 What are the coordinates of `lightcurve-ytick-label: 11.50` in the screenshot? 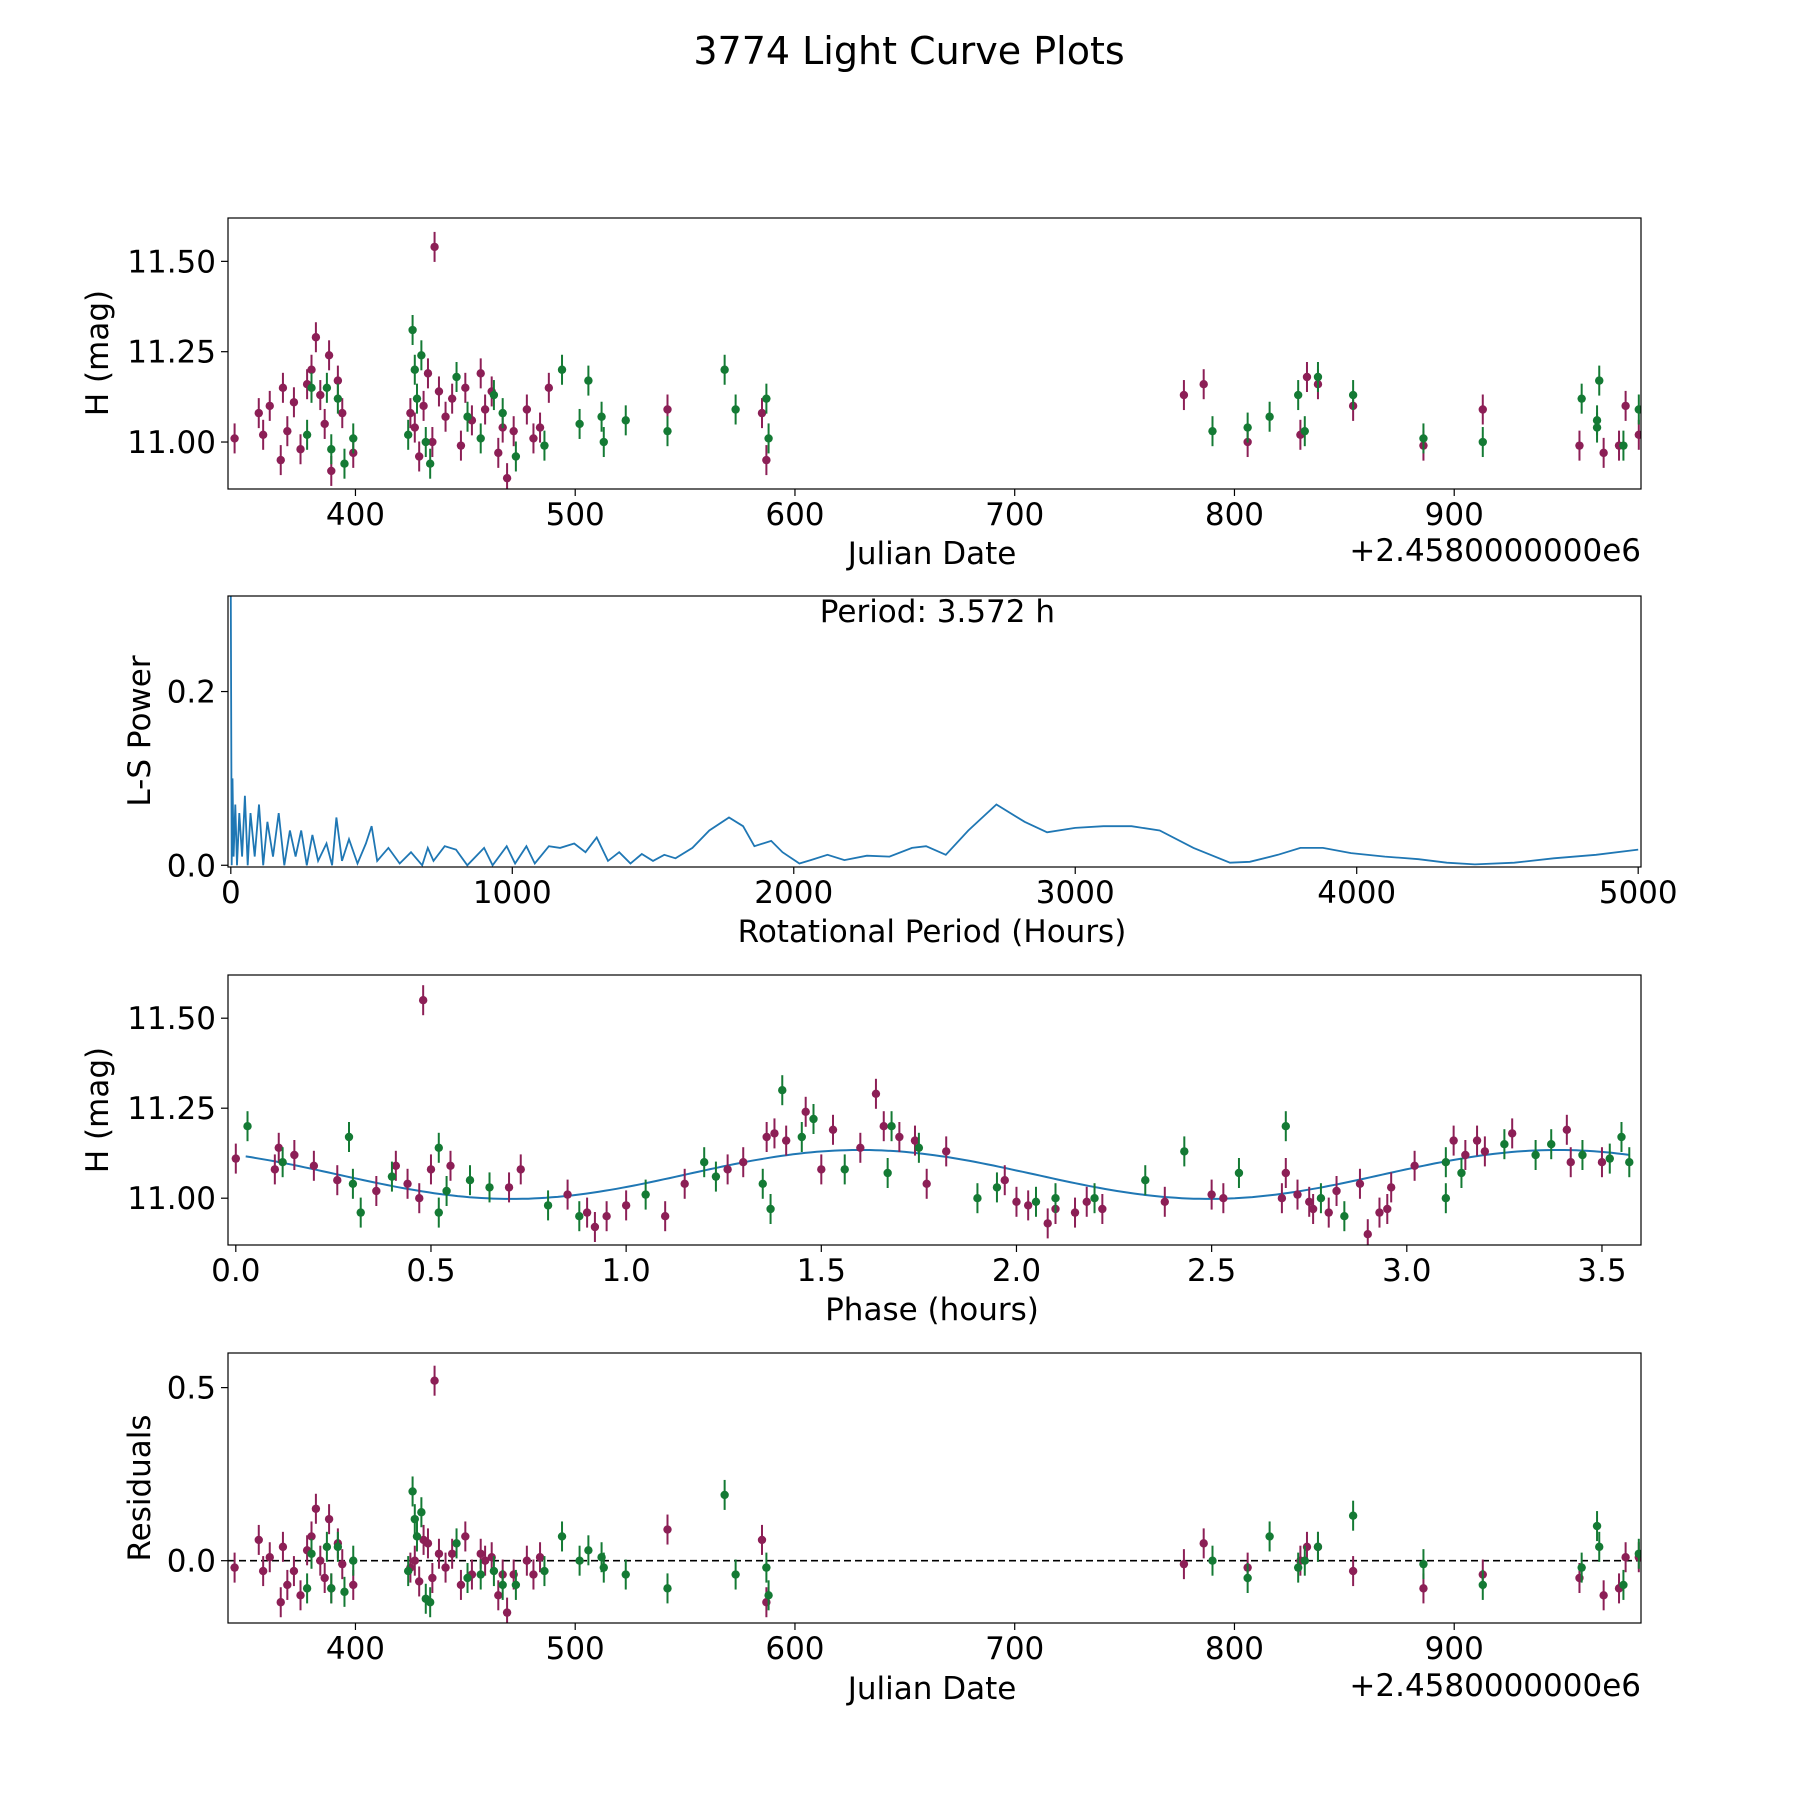 It's located at (171, 262).